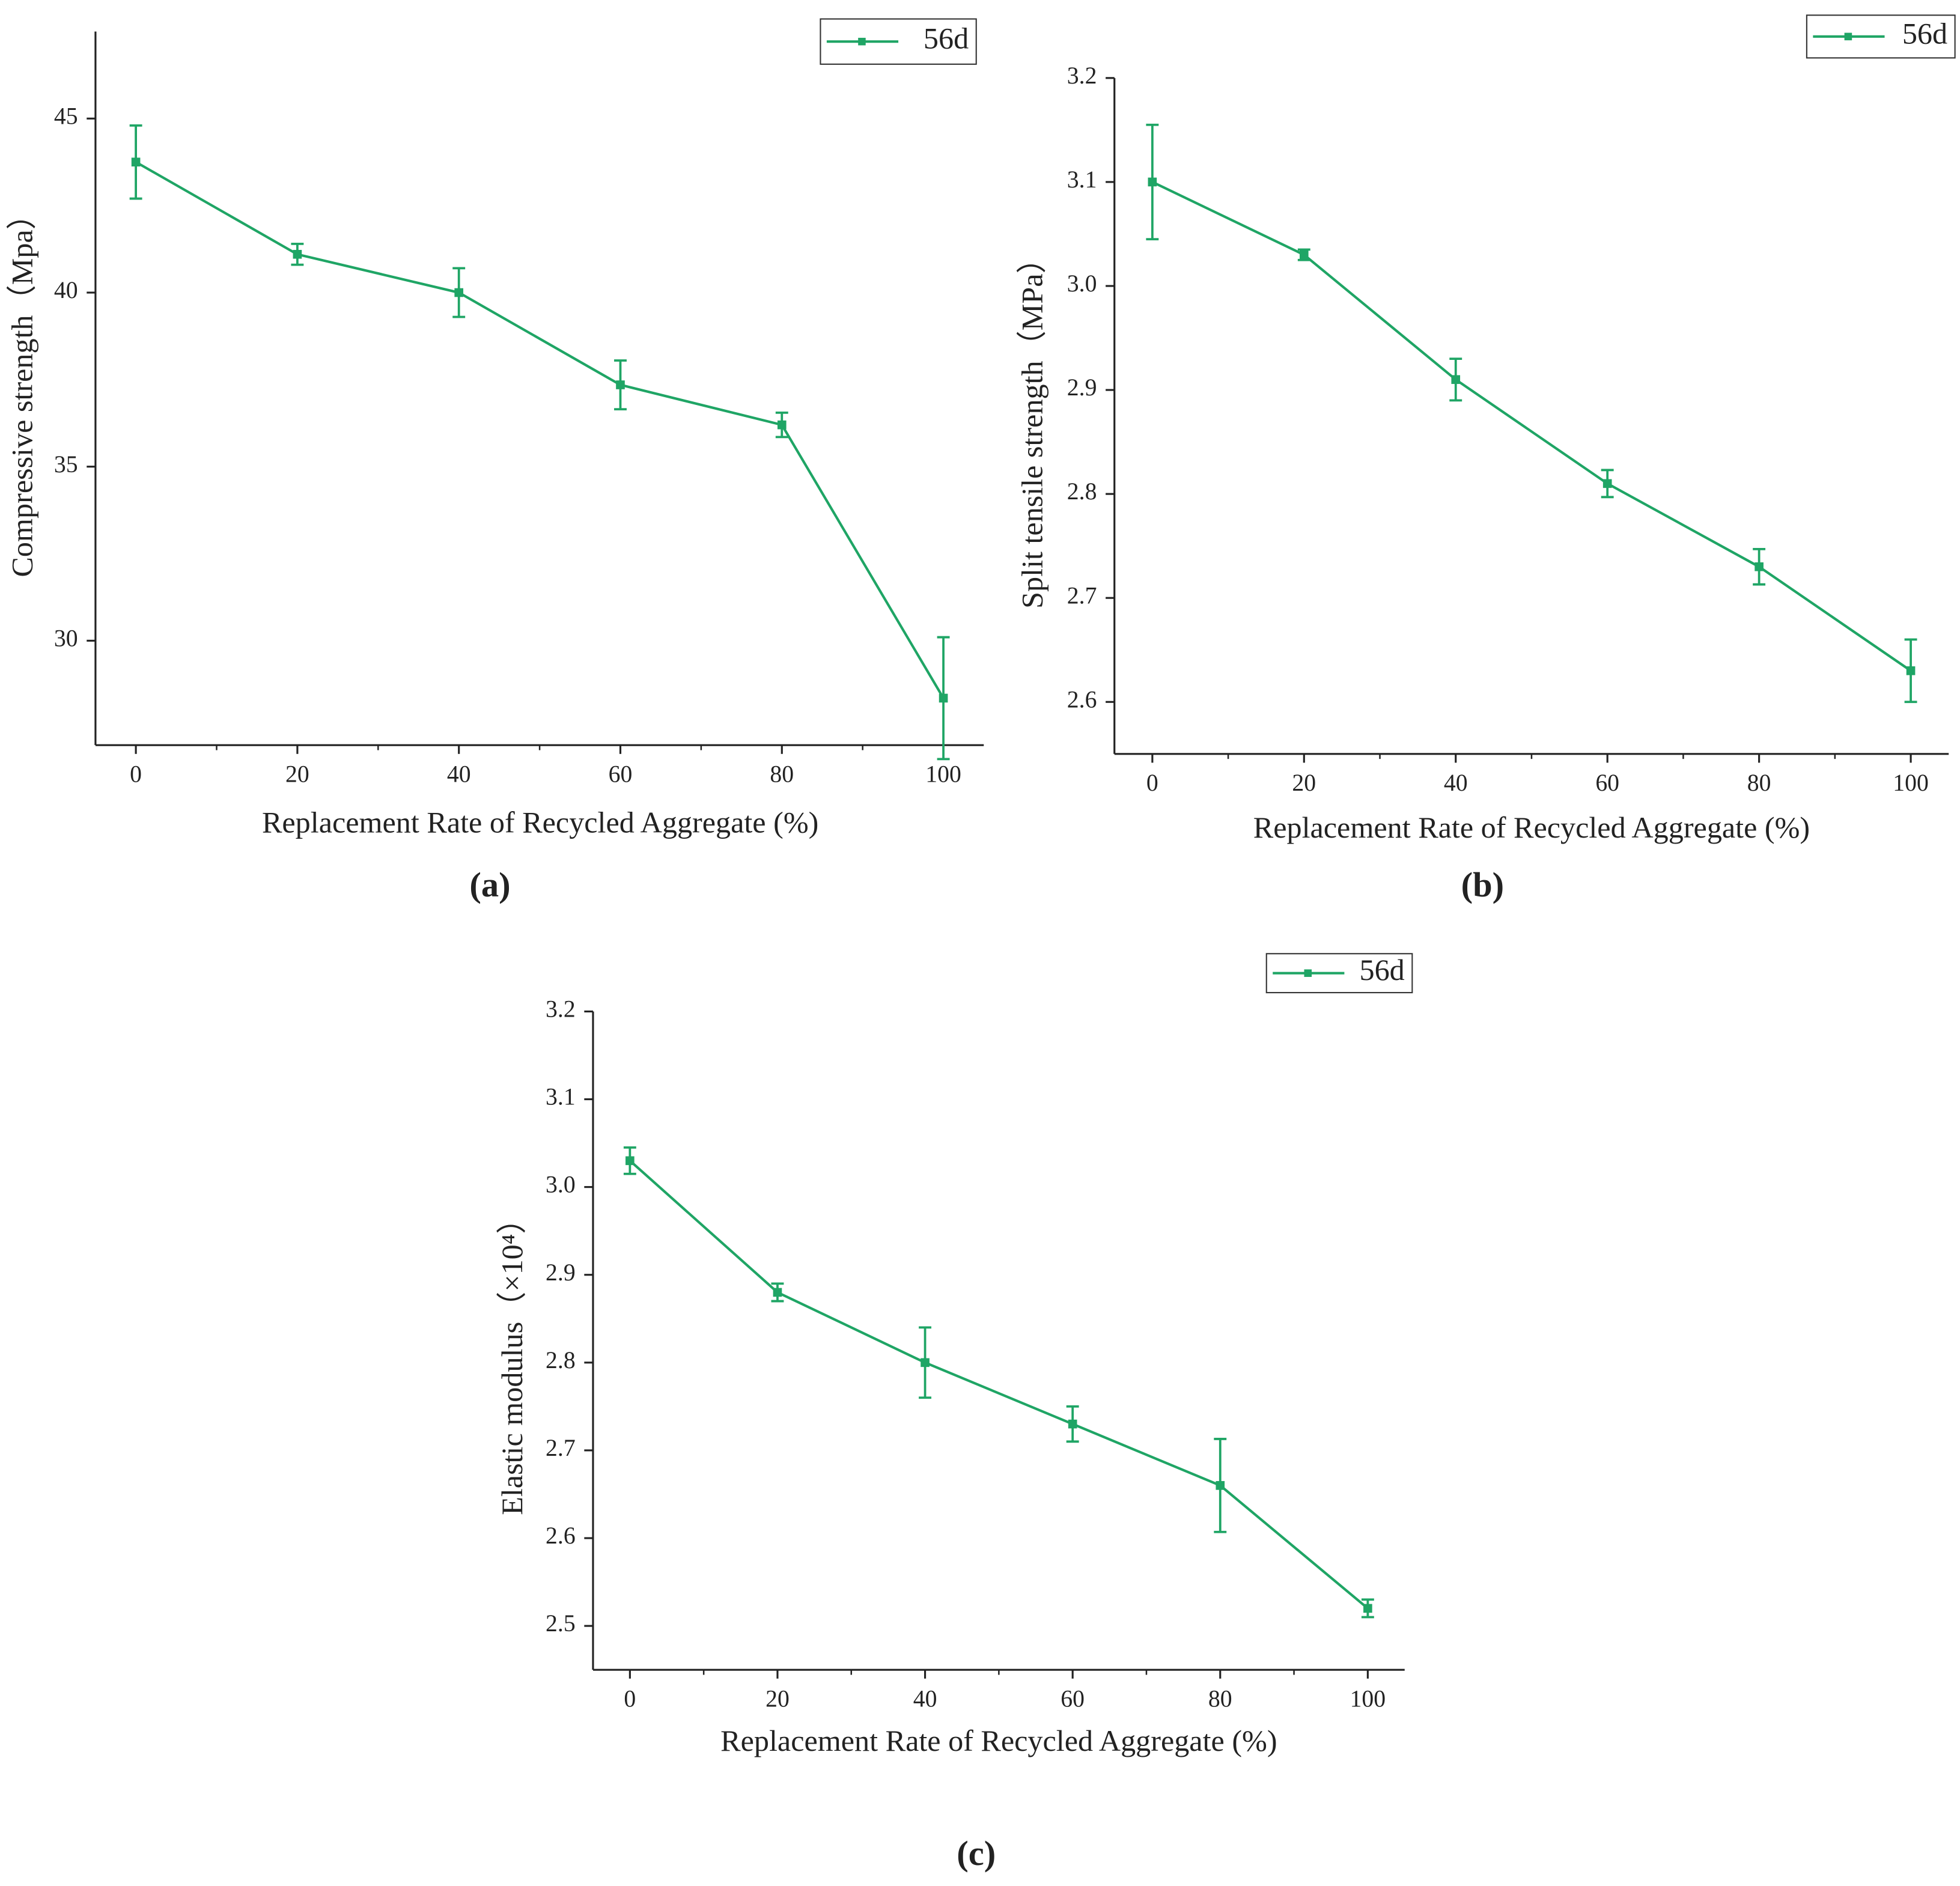 The image size is (1960, 1886). Describe the element at coordinates (1032, 426) in the screenshot. I see `y-axis-title: Split tensile strength（MPa）` at that location.